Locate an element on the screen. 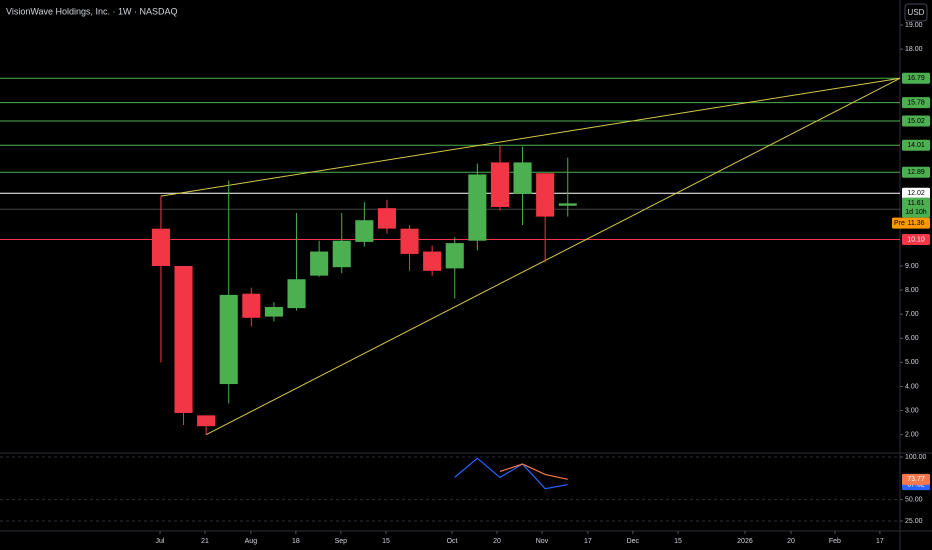 Image resolution: width=932 pixels, height=550 pixels. price-tag-label: 12.02 is located at coordinates (916, 193).